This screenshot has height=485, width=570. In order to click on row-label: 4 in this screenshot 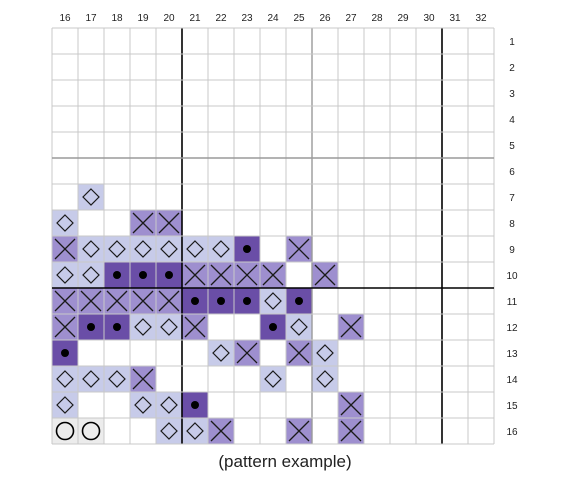, I will do `click(512, 120)`.